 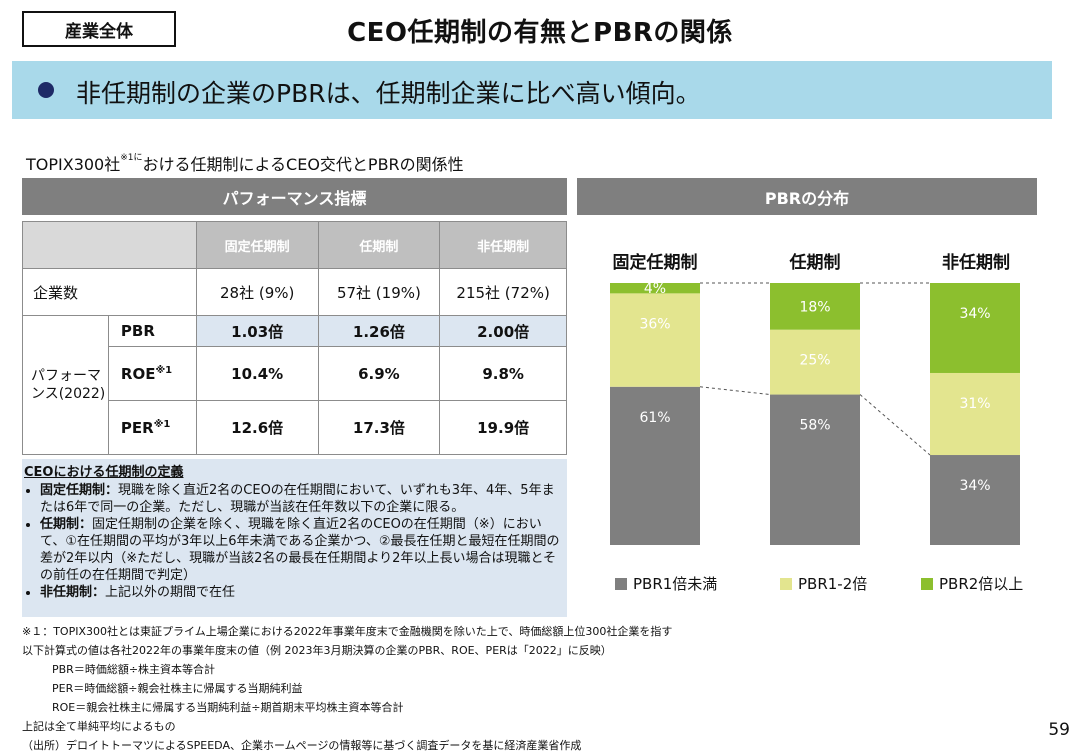 I want to click on data-label-mid-1: 25%, so click(x=814, y=361).